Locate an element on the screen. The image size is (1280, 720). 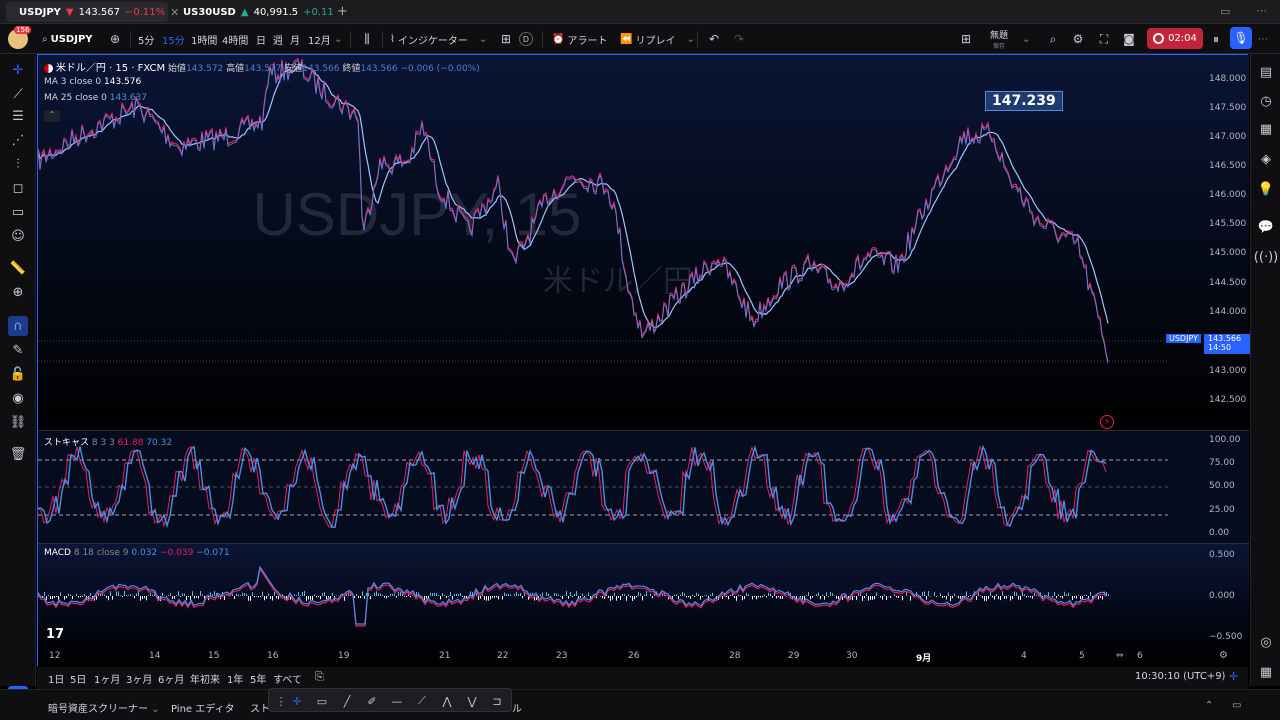
chat-icon: 💬 is located at coordinates (1266, 227).